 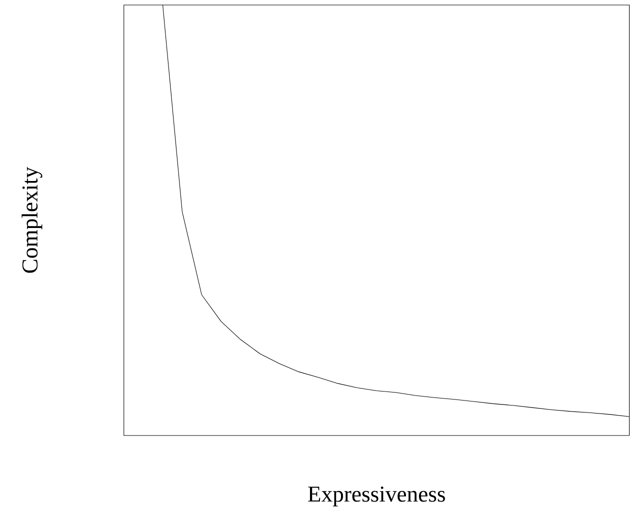 I want to click on x-axis-title: Expressiveness, so click(x=376, y=496).